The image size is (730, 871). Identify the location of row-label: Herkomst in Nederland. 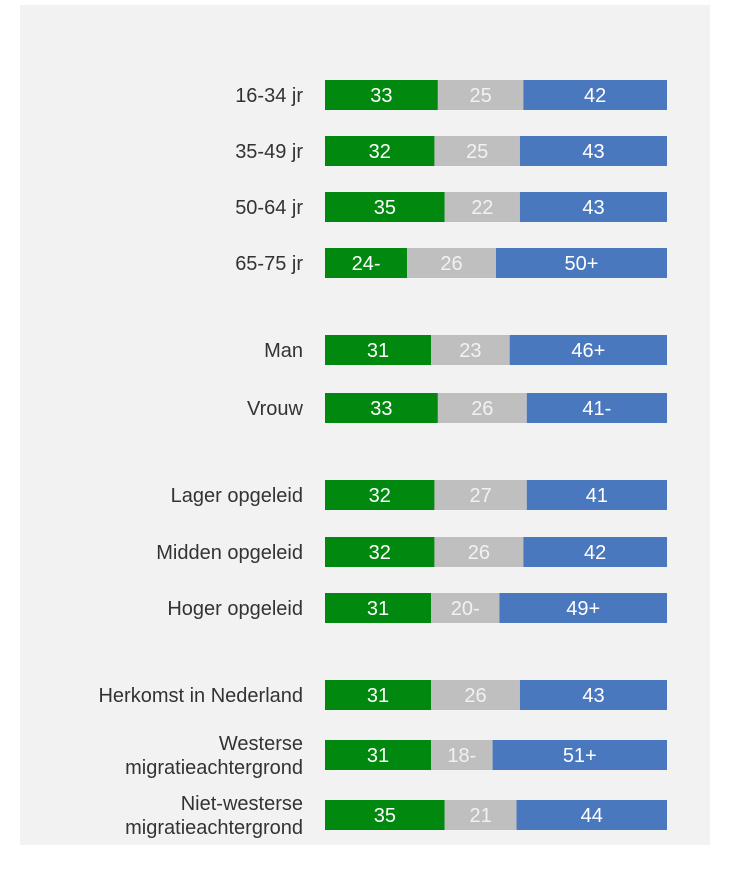
(200, 696).